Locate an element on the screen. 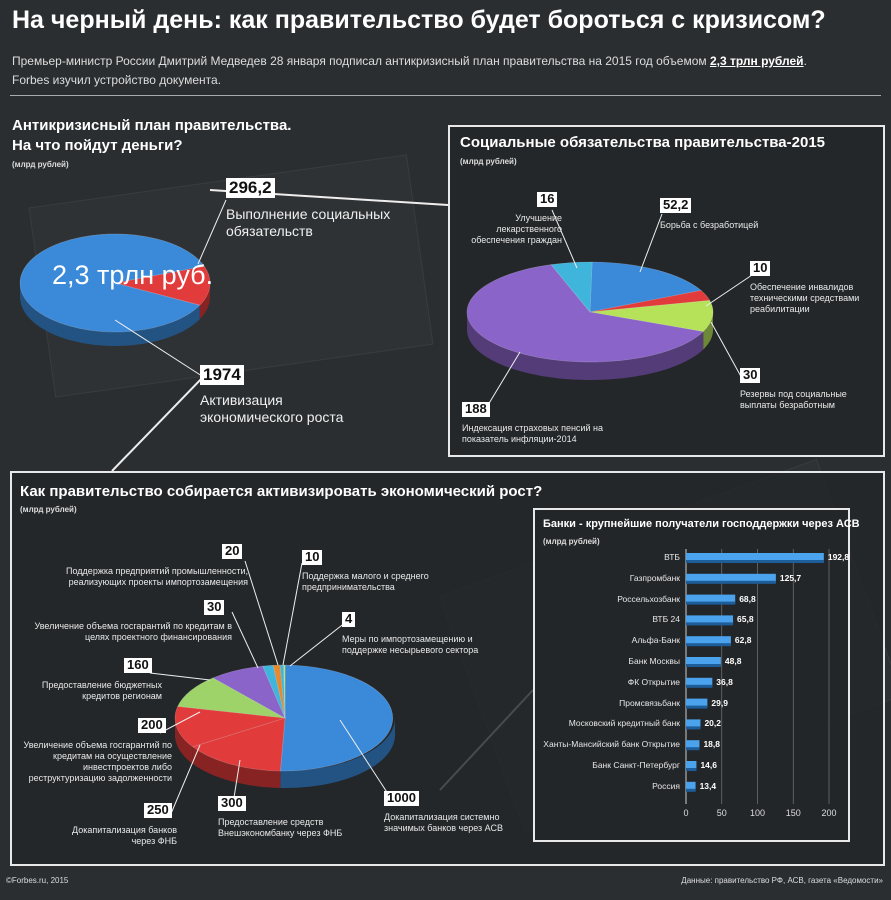  chart3-value-badge: 200 is located at coordinates (152, 725).